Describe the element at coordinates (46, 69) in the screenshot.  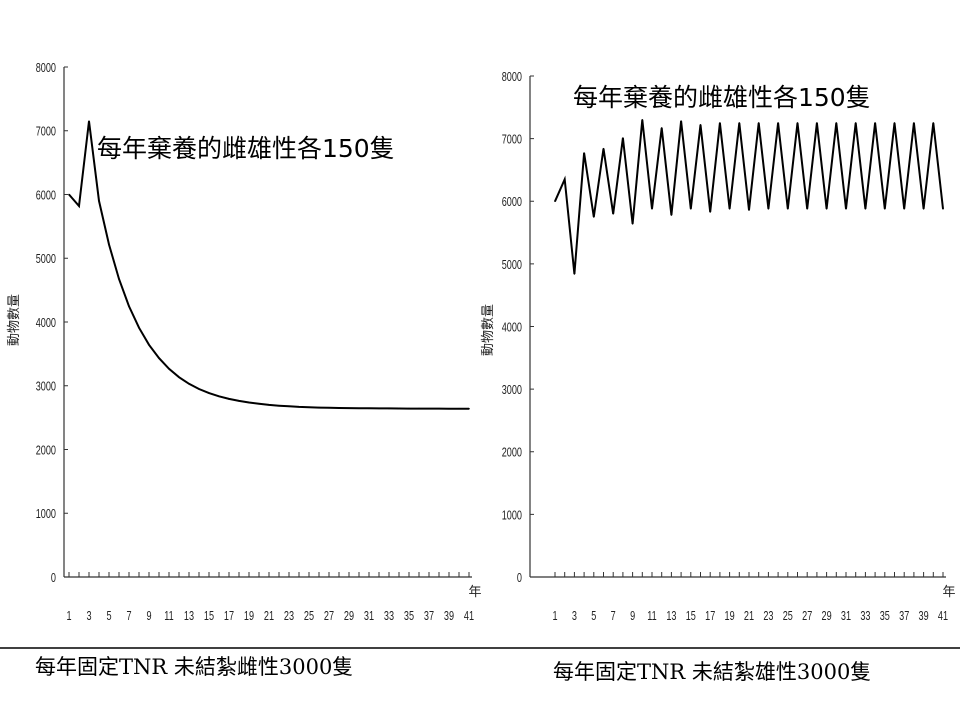
I see `y-tick-label: 8000` at that location.